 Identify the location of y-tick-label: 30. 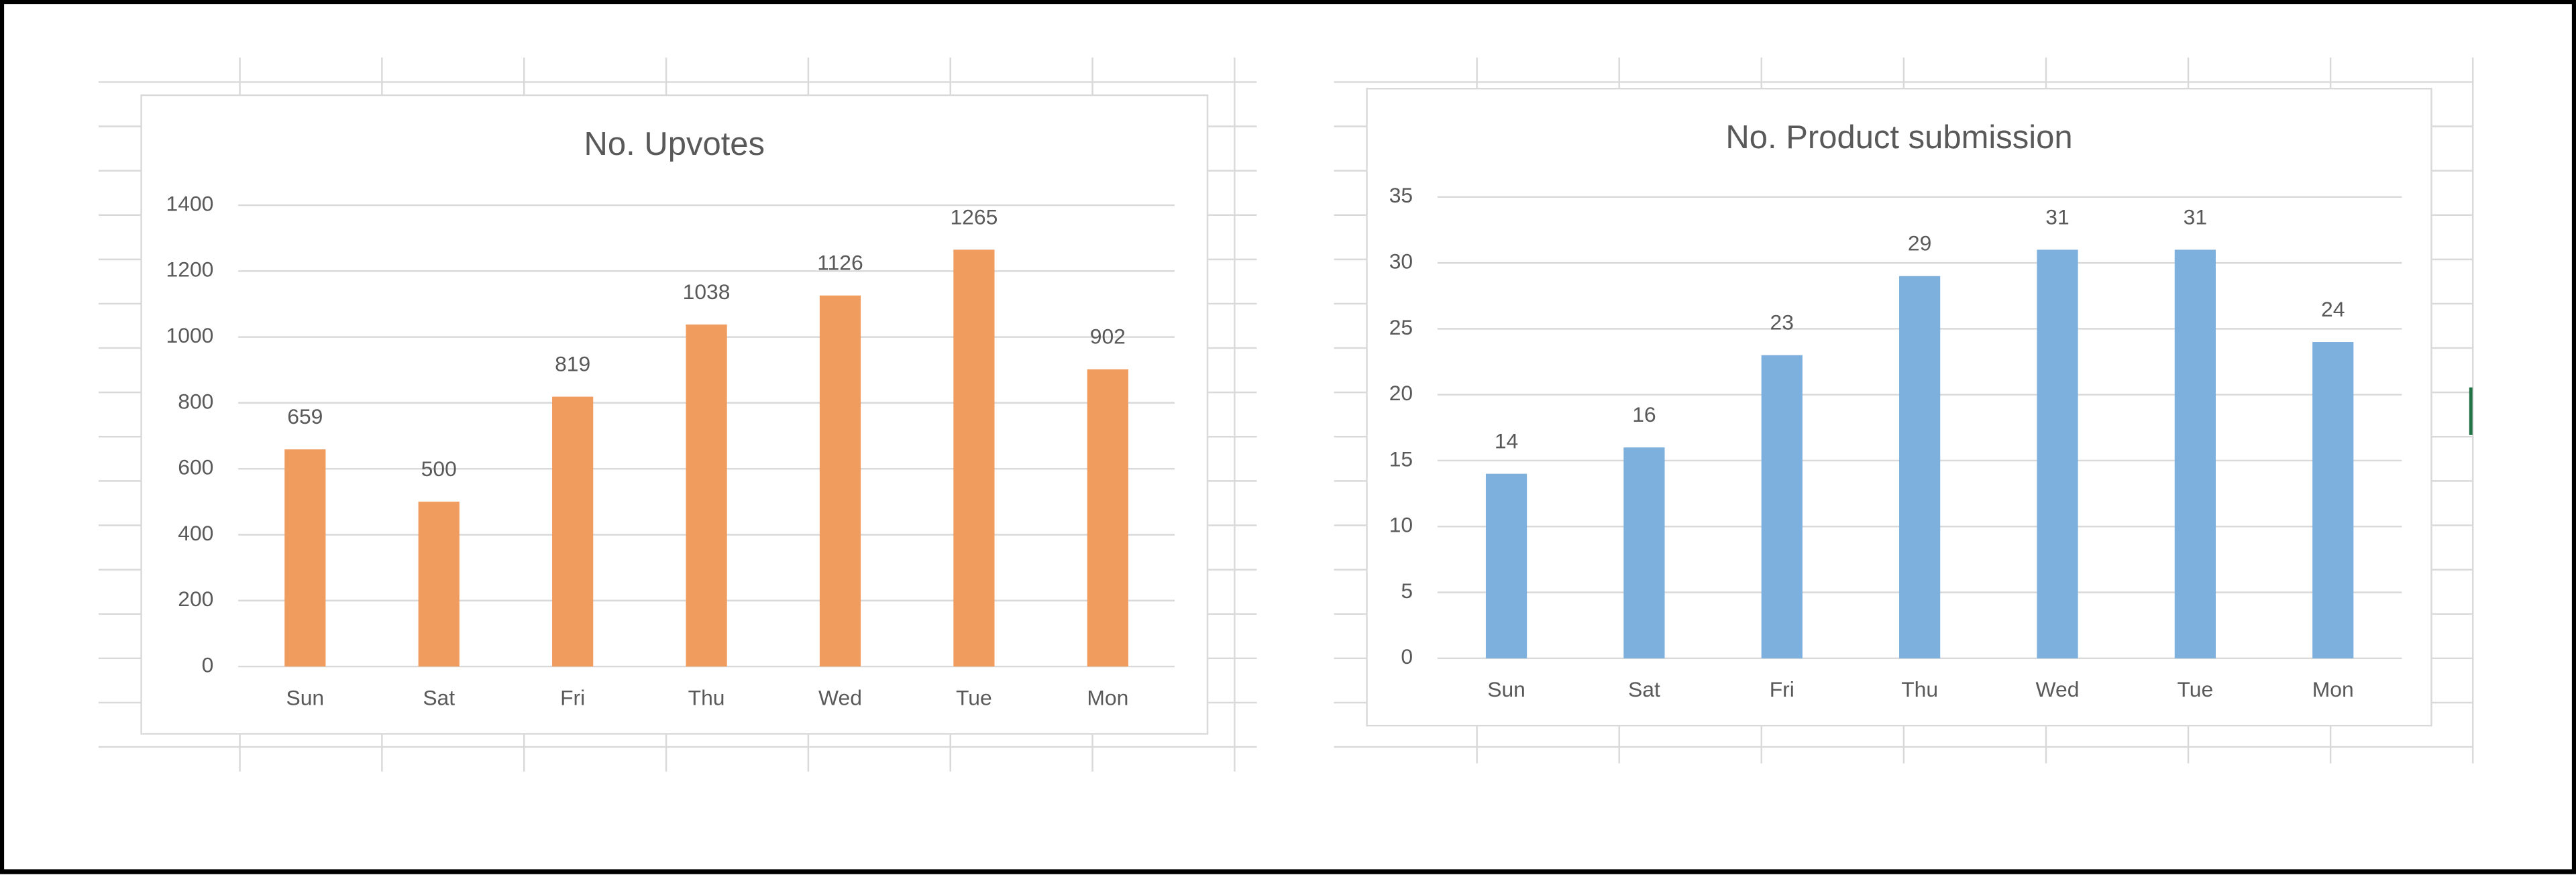
(1401, 261).